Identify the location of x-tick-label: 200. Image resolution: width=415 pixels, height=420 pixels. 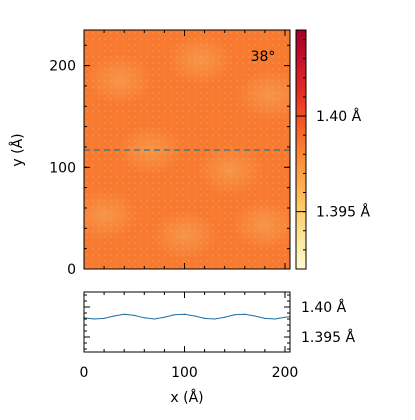
(285, 373).